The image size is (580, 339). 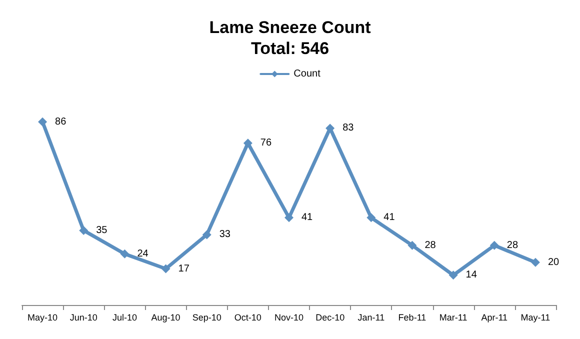 What do you see at coordinates (124, 317) in the screenshot?
I see `x-tick-label: Jul-10` at bounding box center [124, 317].